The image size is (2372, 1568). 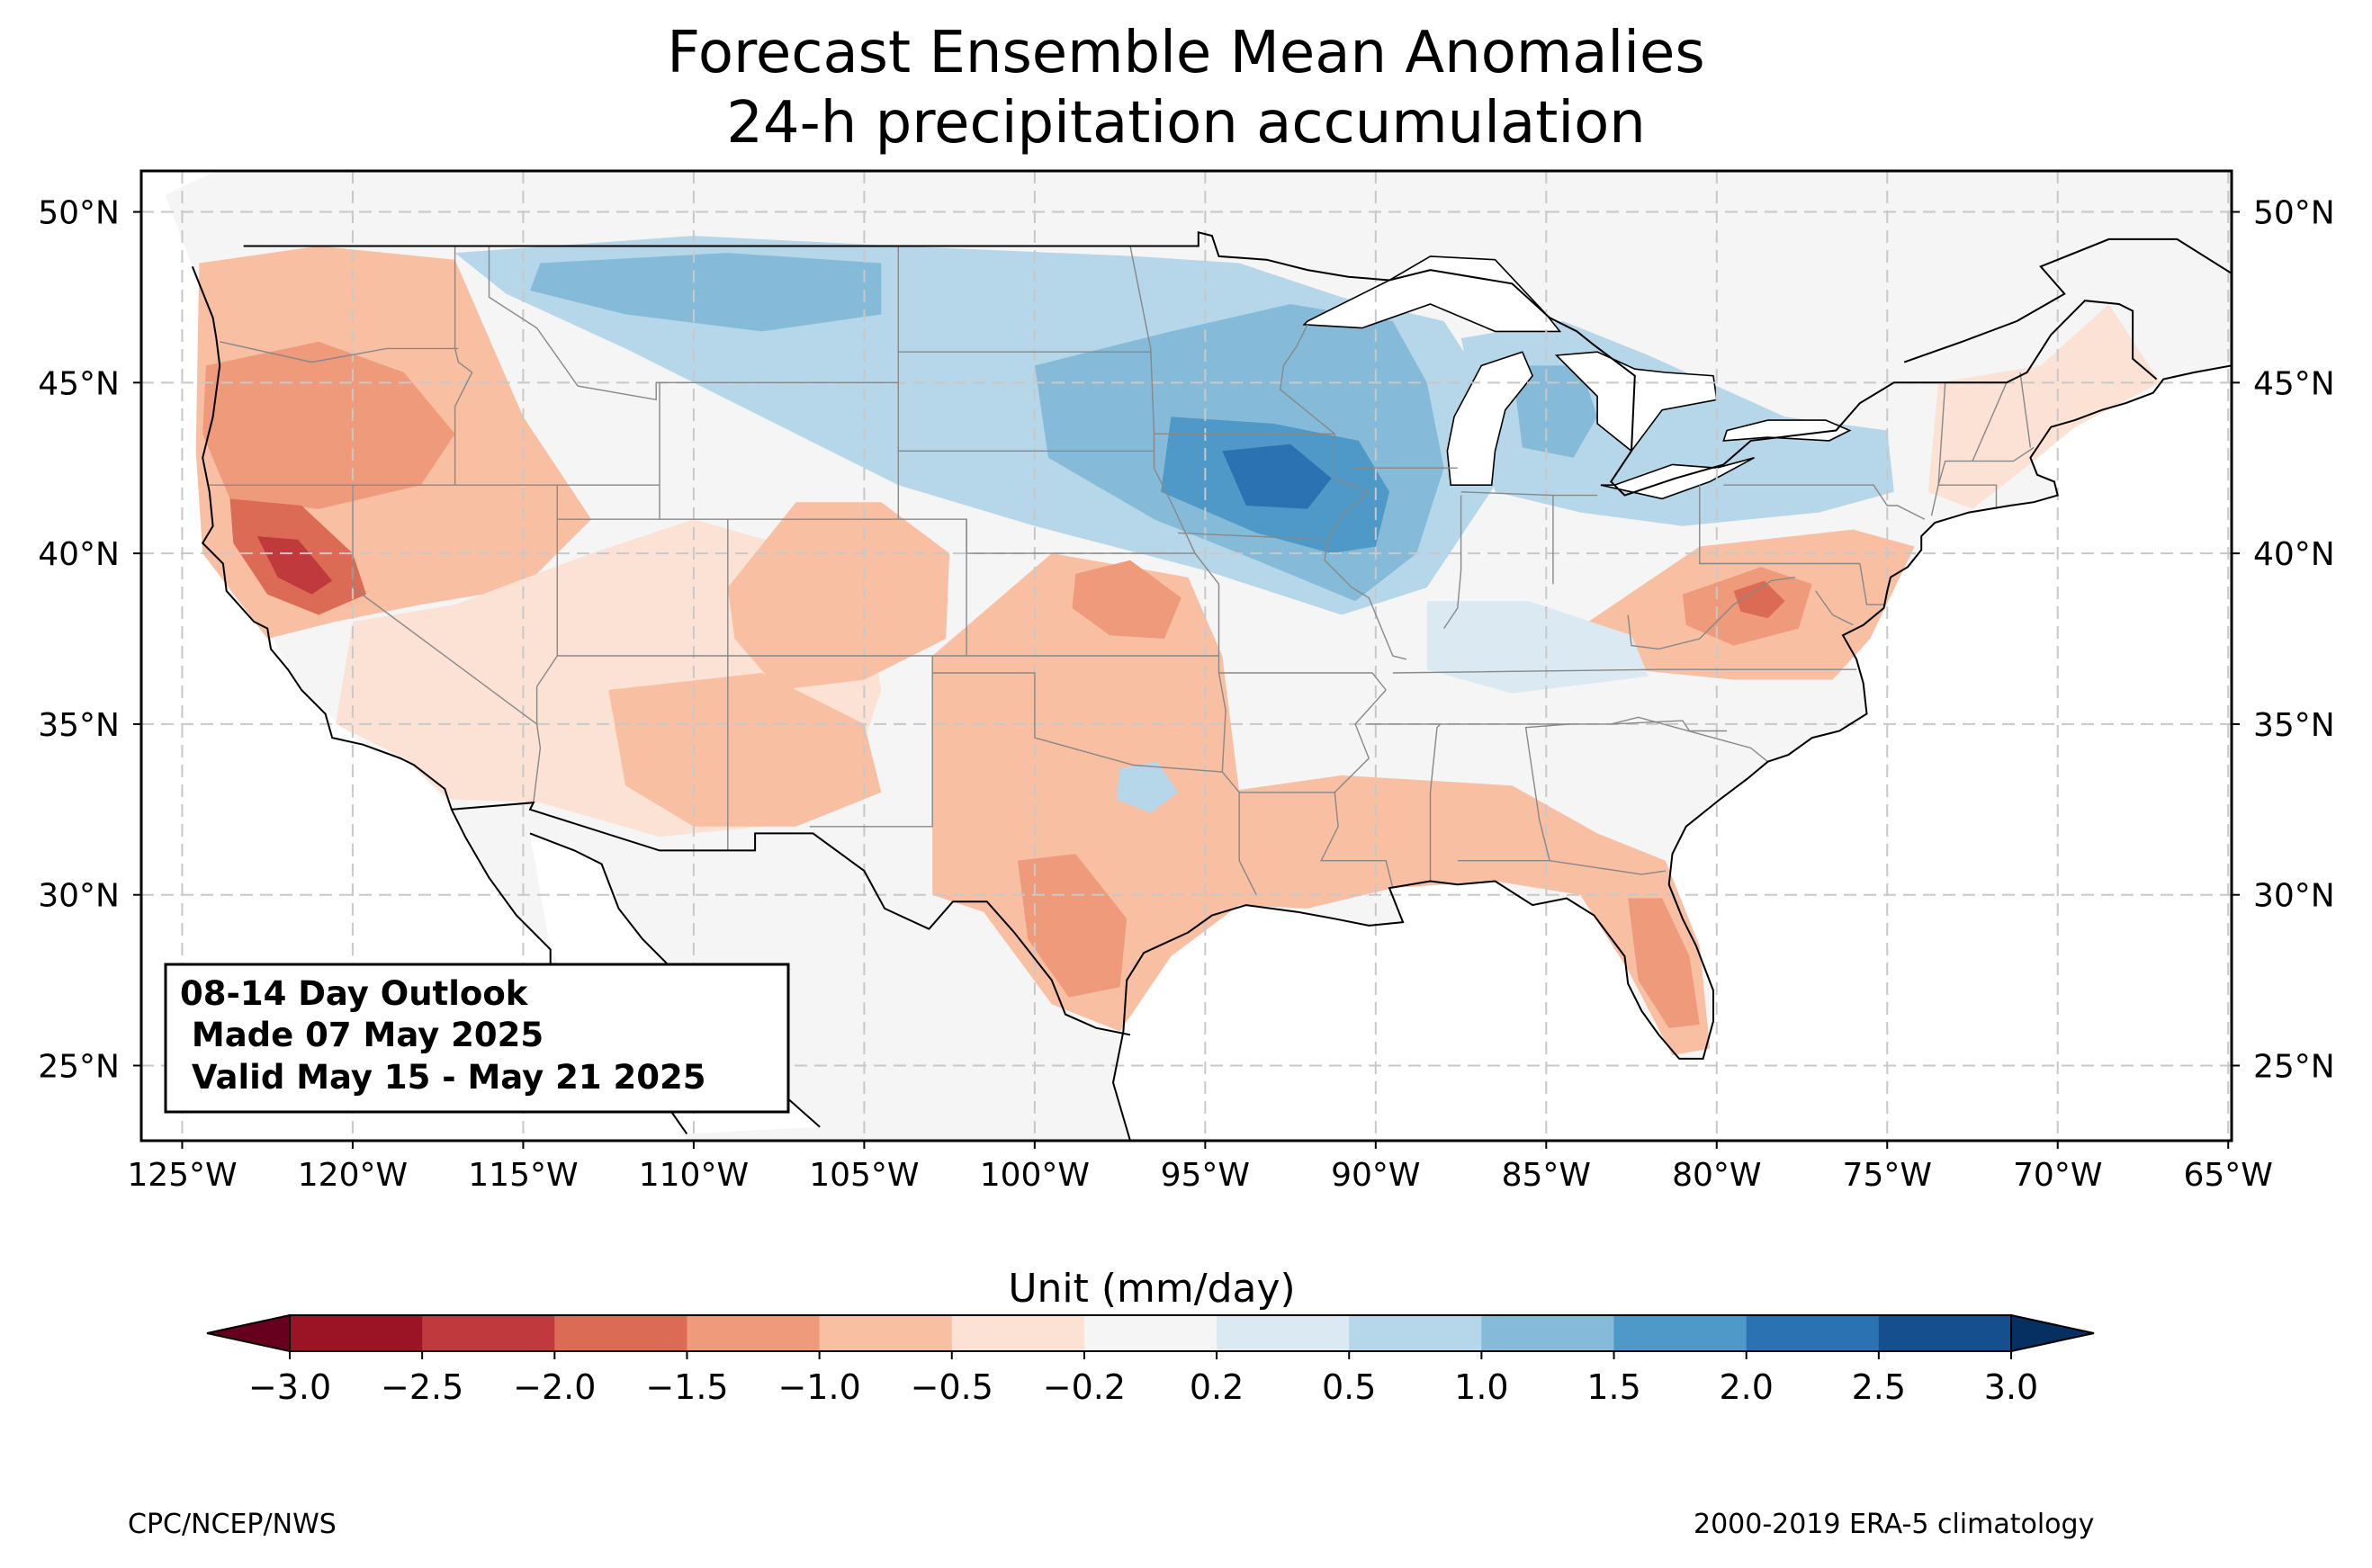 I want to click on anomaly-new-england-dry, so click(x=2044, y=406).